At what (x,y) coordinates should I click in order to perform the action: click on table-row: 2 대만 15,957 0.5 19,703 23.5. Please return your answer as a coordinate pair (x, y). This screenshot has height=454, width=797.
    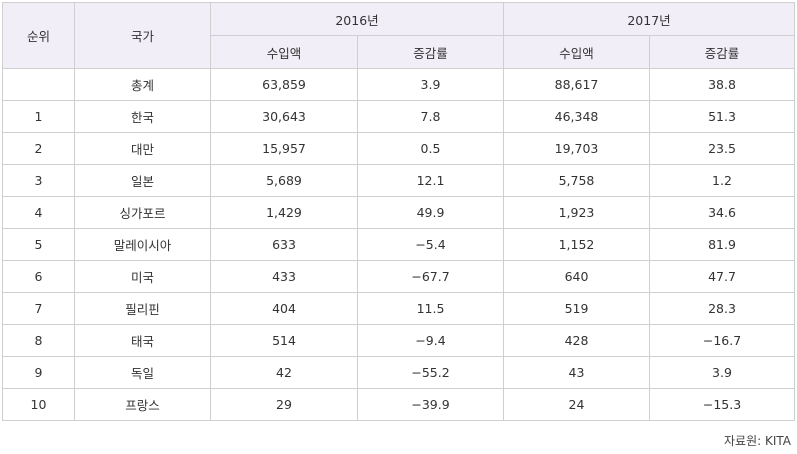
    Looking at the image, I should click on (398, 148).